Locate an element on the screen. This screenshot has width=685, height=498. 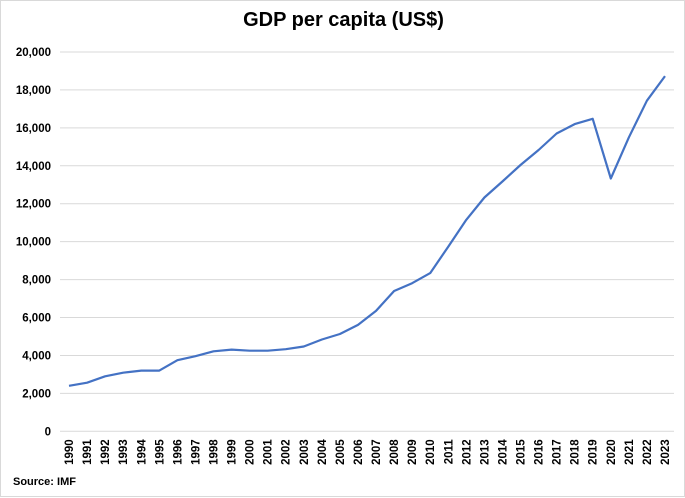
y-tick-label: 18,000 is located at coordinates (33, 91).